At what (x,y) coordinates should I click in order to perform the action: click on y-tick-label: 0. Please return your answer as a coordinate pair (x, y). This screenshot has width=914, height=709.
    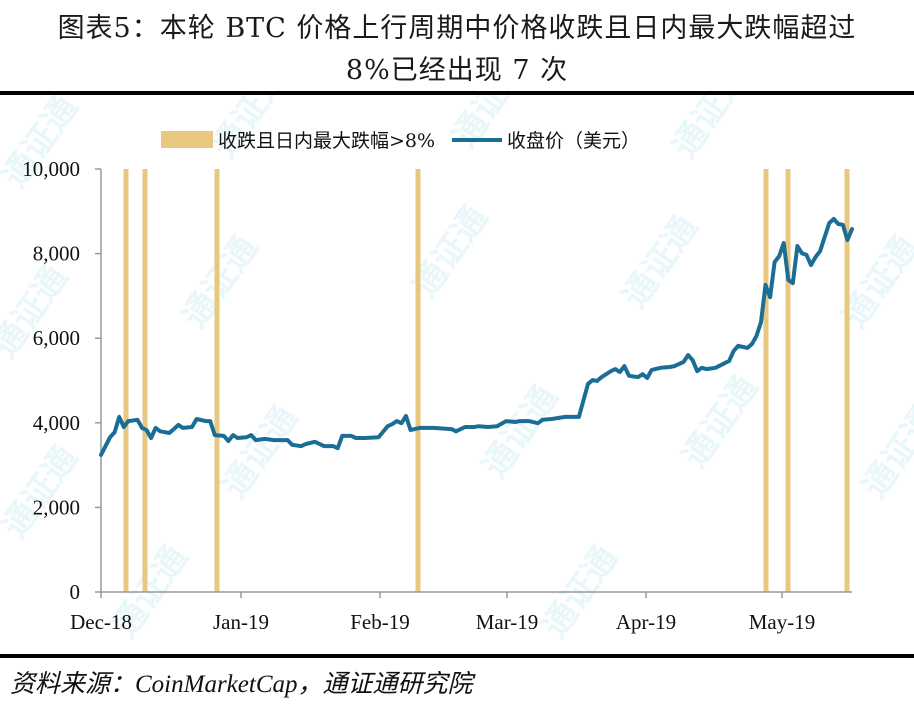
    Looking at the image, I should click on (75, 592).